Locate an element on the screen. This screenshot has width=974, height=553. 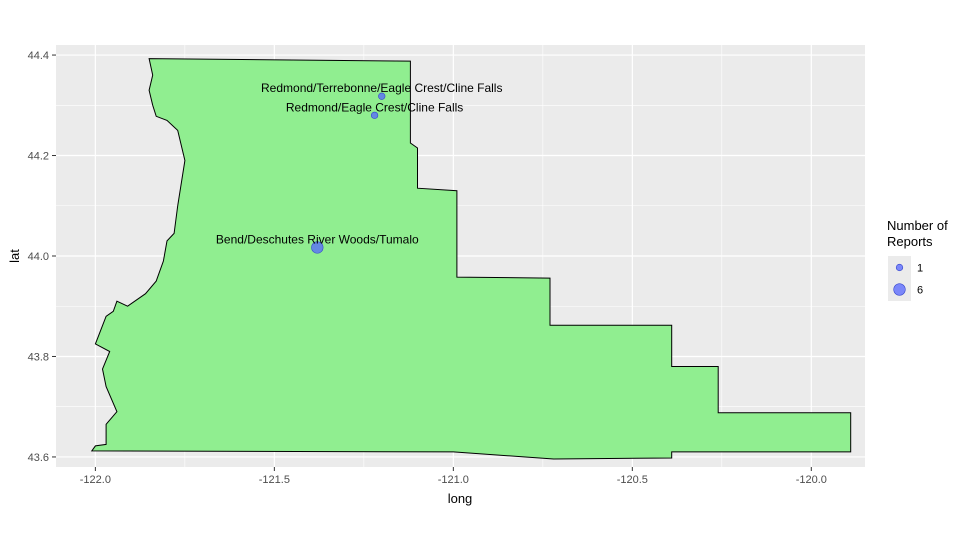
x-tick-label: -122.0 is located at coordinates (95, 480).